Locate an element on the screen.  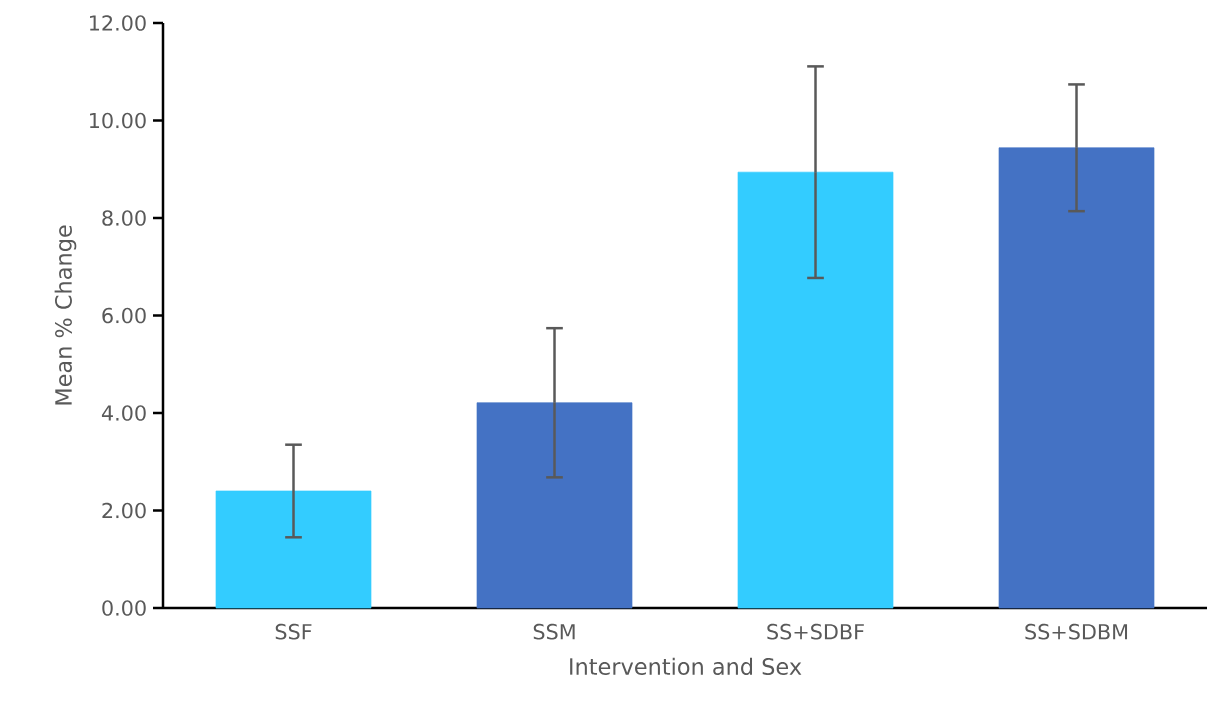
y-tick-label: 12.00 is located at coordinates (118, 23).